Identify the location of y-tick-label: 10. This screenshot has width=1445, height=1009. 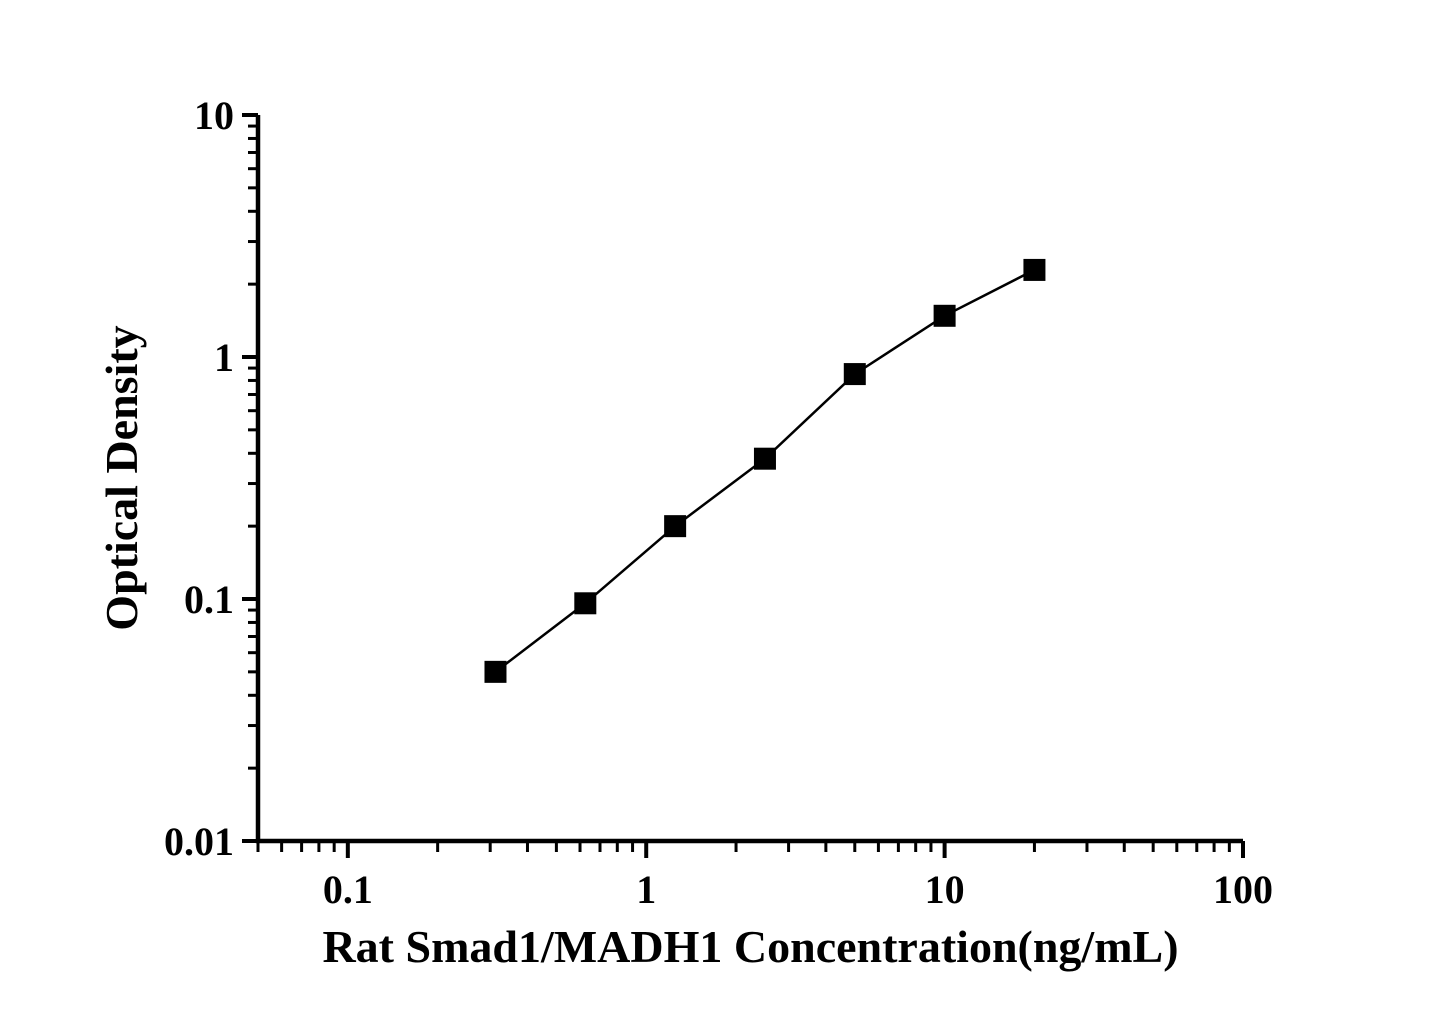
(214, 115).